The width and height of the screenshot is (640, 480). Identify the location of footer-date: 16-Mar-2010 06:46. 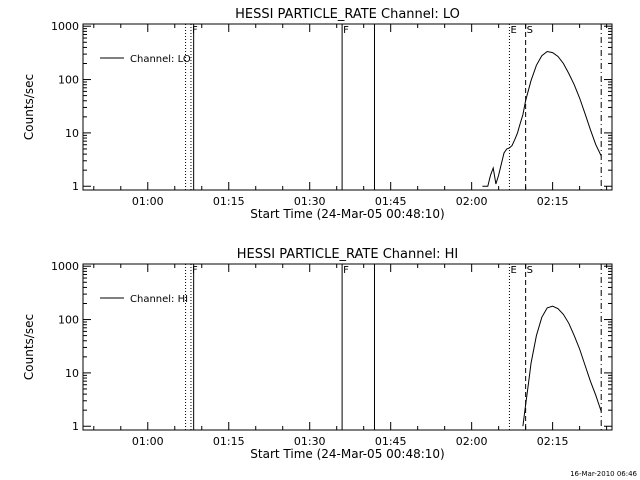
(603, 474).